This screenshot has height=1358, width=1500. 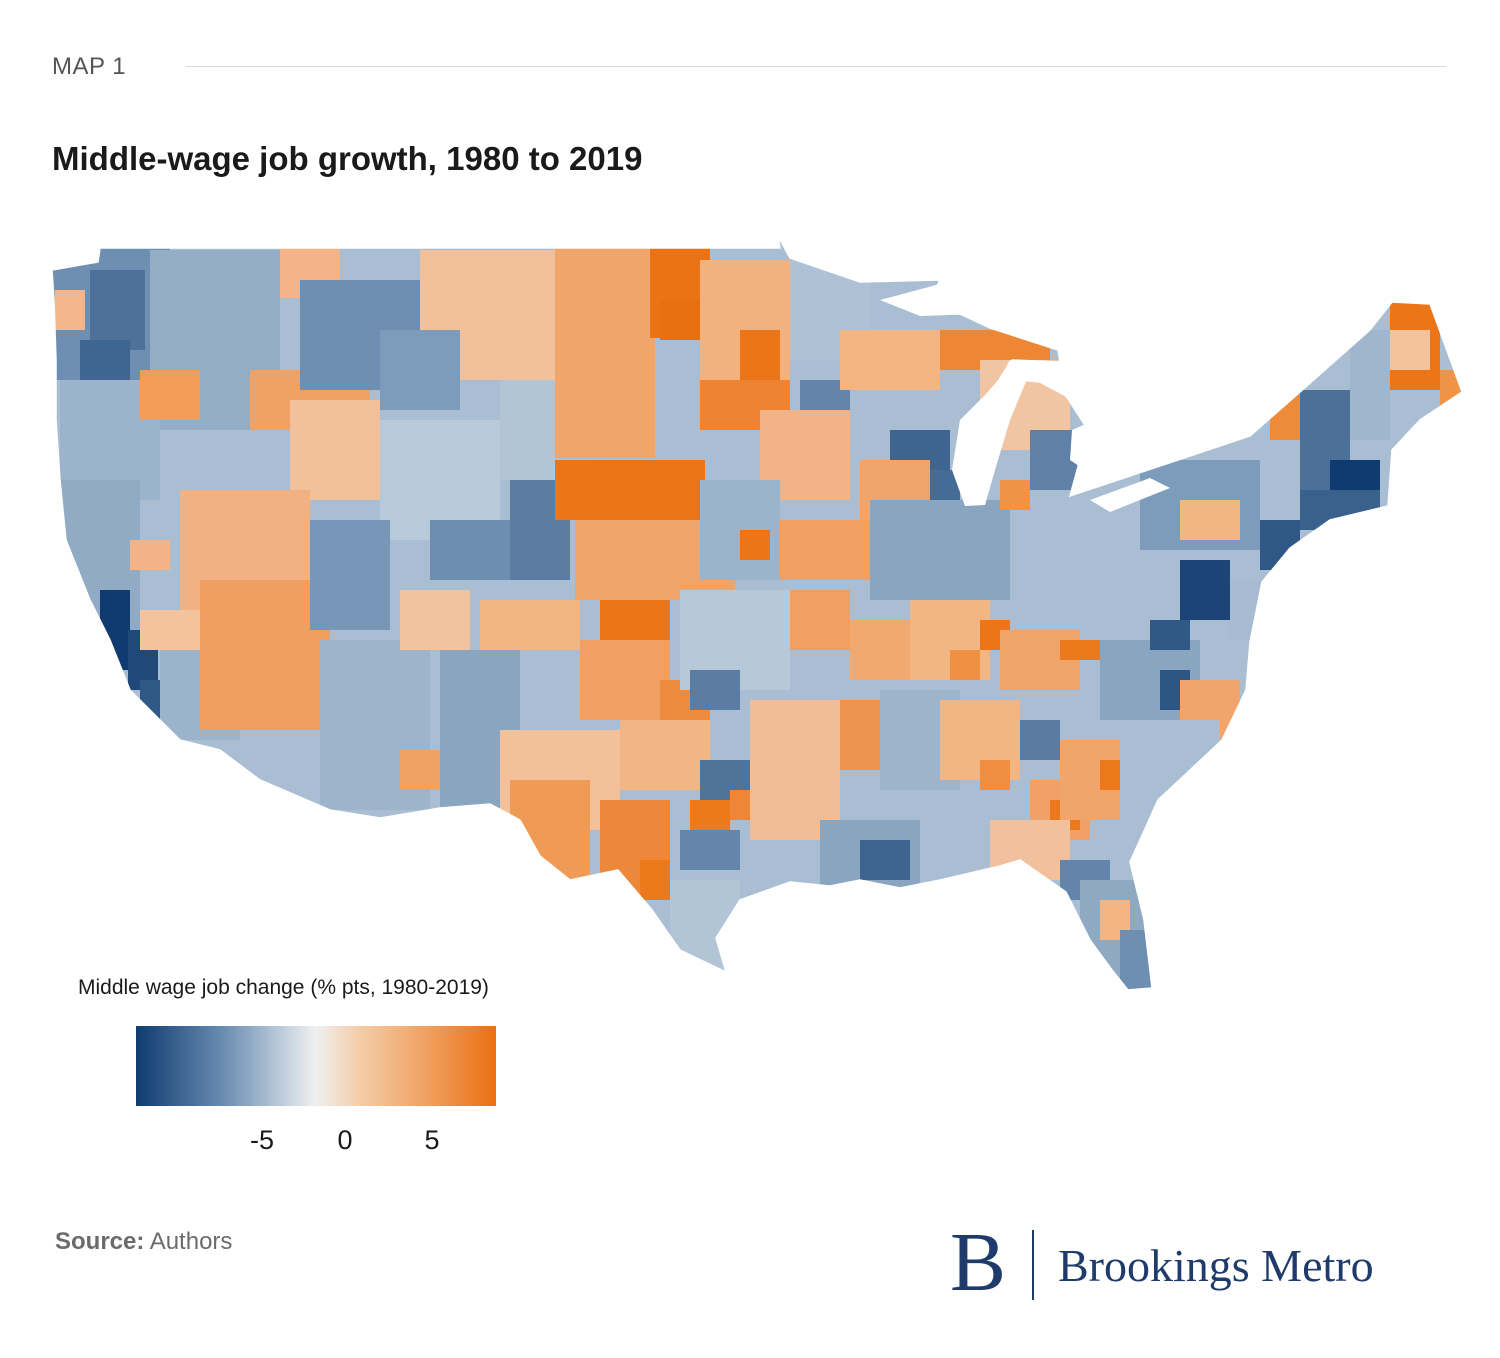 What do you see at coordinates (316, 1066) in the screenshot?
I see `legend-color-scale` at bounding box center [316, 1066].